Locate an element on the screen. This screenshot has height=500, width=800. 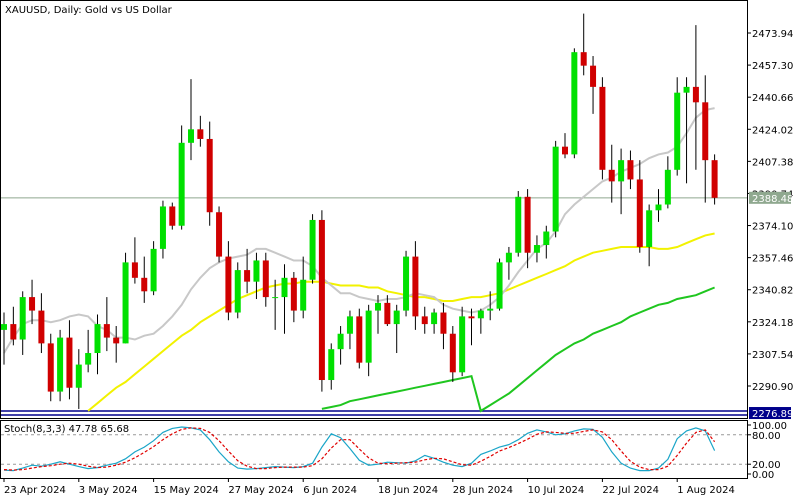
time-tick-label: 27 May 2024 is located at coordinates (260, 490).